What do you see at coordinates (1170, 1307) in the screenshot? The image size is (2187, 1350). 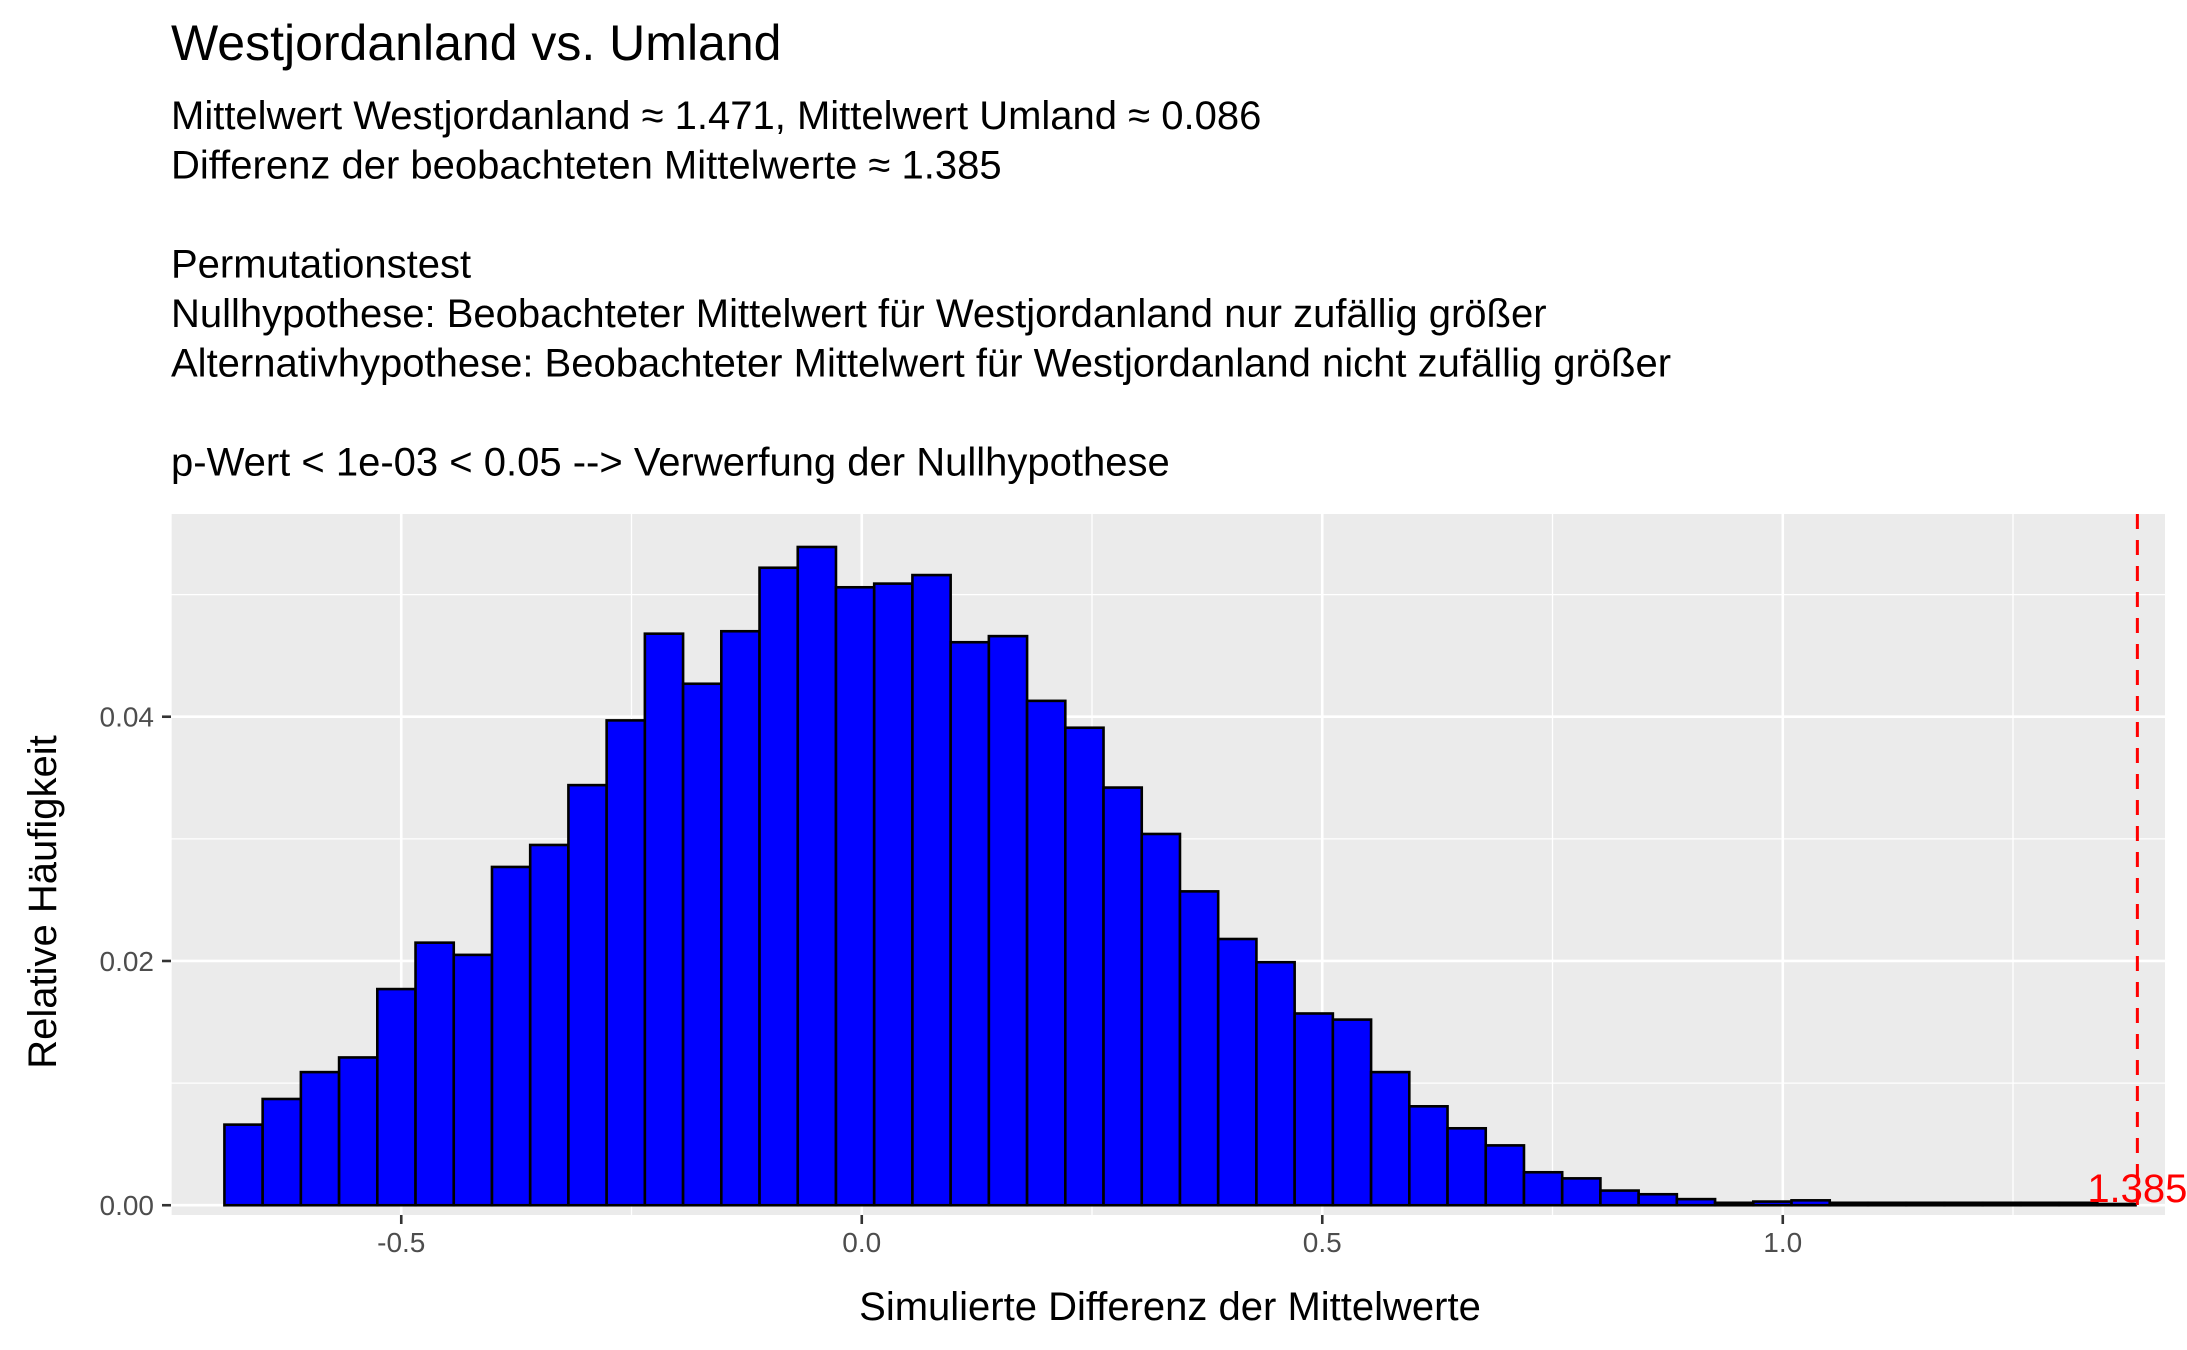 I see `x-axis-title: Simulierte Differenz der Mittelwerte` at bounding box center [1170, 1307].